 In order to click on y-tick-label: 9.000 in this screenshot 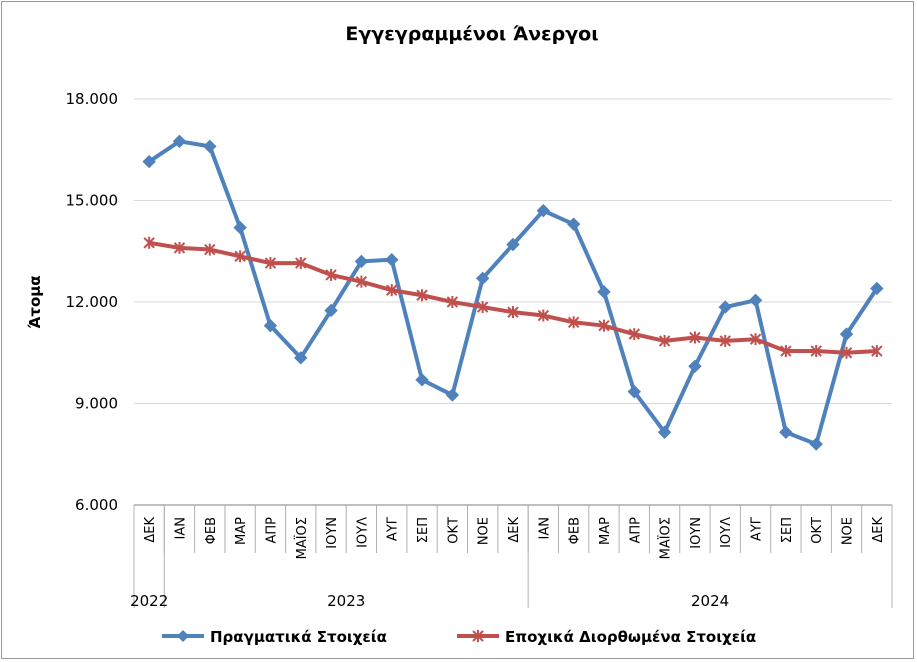, I will do `click(96, 404)`.